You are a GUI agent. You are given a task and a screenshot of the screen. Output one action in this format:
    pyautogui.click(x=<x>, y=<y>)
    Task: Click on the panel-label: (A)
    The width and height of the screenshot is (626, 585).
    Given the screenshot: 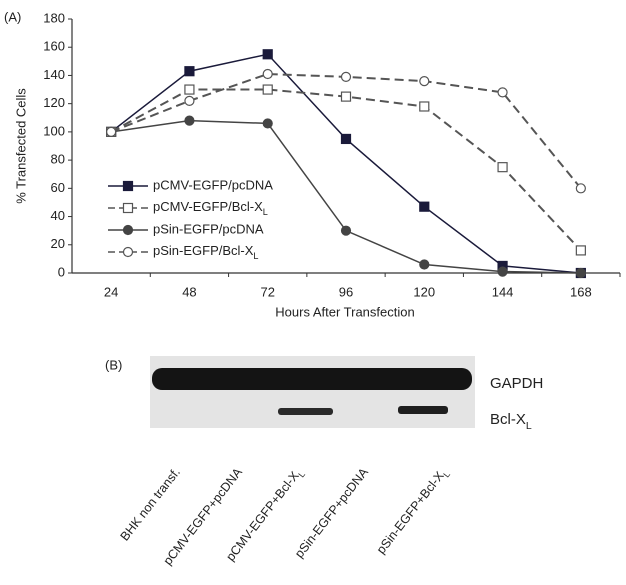 What is the action you would take?
    pyautogui.click(x=12, y=16)
    